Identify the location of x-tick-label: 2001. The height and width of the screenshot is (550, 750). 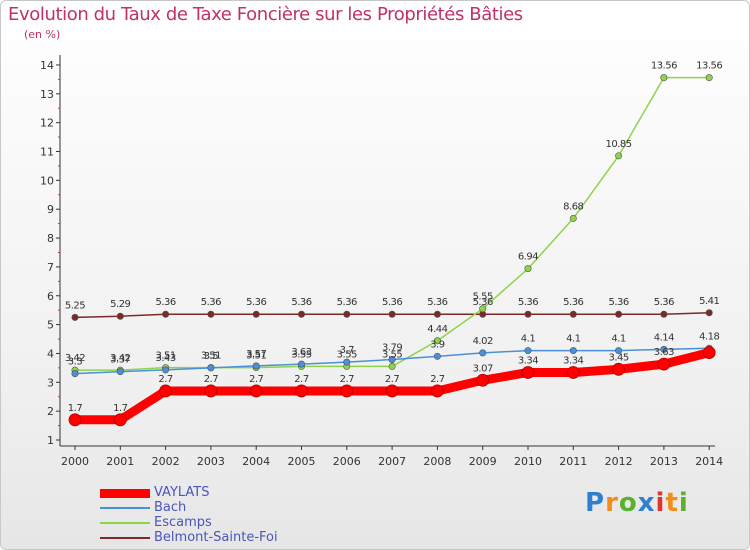
(120, 461).